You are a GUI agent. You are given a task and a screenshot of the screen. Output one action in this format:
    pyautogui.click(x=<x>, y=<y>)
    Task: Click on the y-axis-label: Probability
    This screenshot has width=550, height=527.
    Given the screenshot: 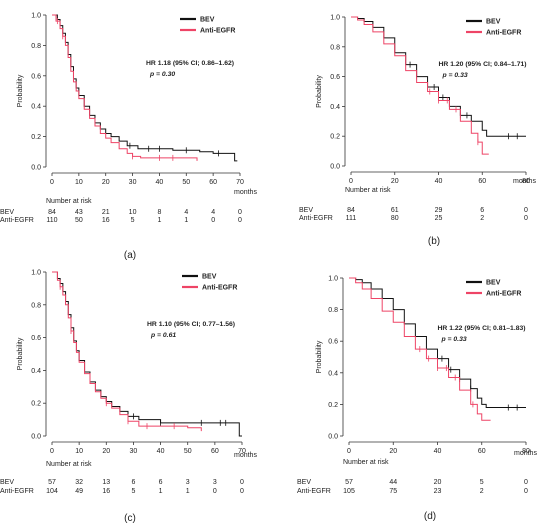 What is the action you would take?
    pyautogui.click(x=319, y=91)
    